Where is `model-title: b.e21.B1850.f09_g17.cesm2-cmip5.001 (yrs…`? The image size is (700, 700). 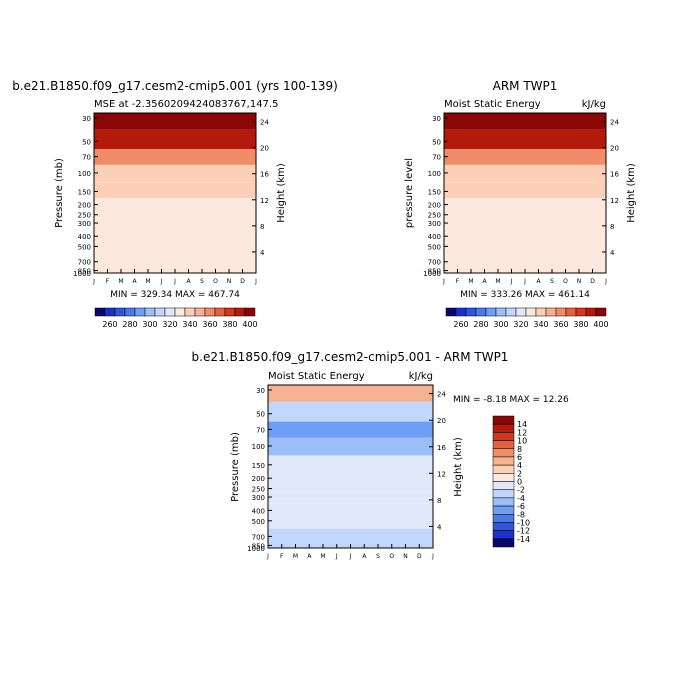 model-title: b.e21.B1850.f09_g17.cesm2-cmip5.001 (yrs… is located at coordinates (175, 86).